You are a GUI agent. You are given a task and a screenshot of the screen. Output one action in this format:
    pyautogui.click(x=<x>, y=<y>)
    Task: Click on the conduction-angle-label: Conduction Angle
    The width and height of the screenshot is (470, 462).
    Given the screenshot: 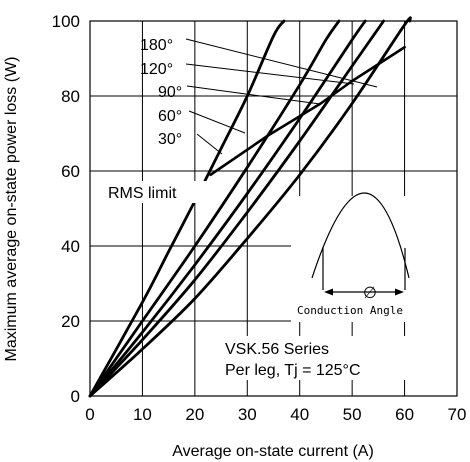 What is the action you would take?
    pyautogui.click(x=350, y=310)
    